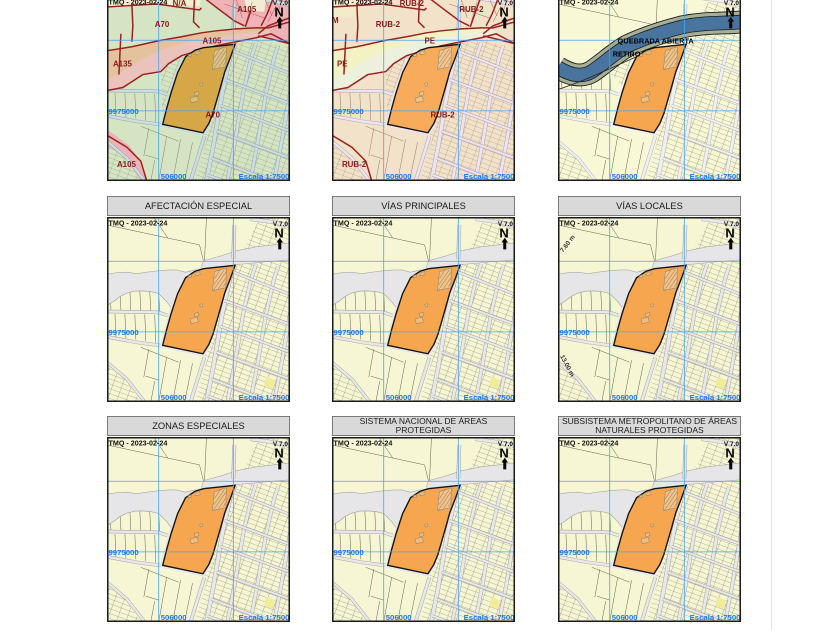 The height and width of the screenshot is (630, 840). What do you see at coordinates (627, 54) in the screenshot?
I see `svg-text: RETIRO` at bounding box center [627, 54].